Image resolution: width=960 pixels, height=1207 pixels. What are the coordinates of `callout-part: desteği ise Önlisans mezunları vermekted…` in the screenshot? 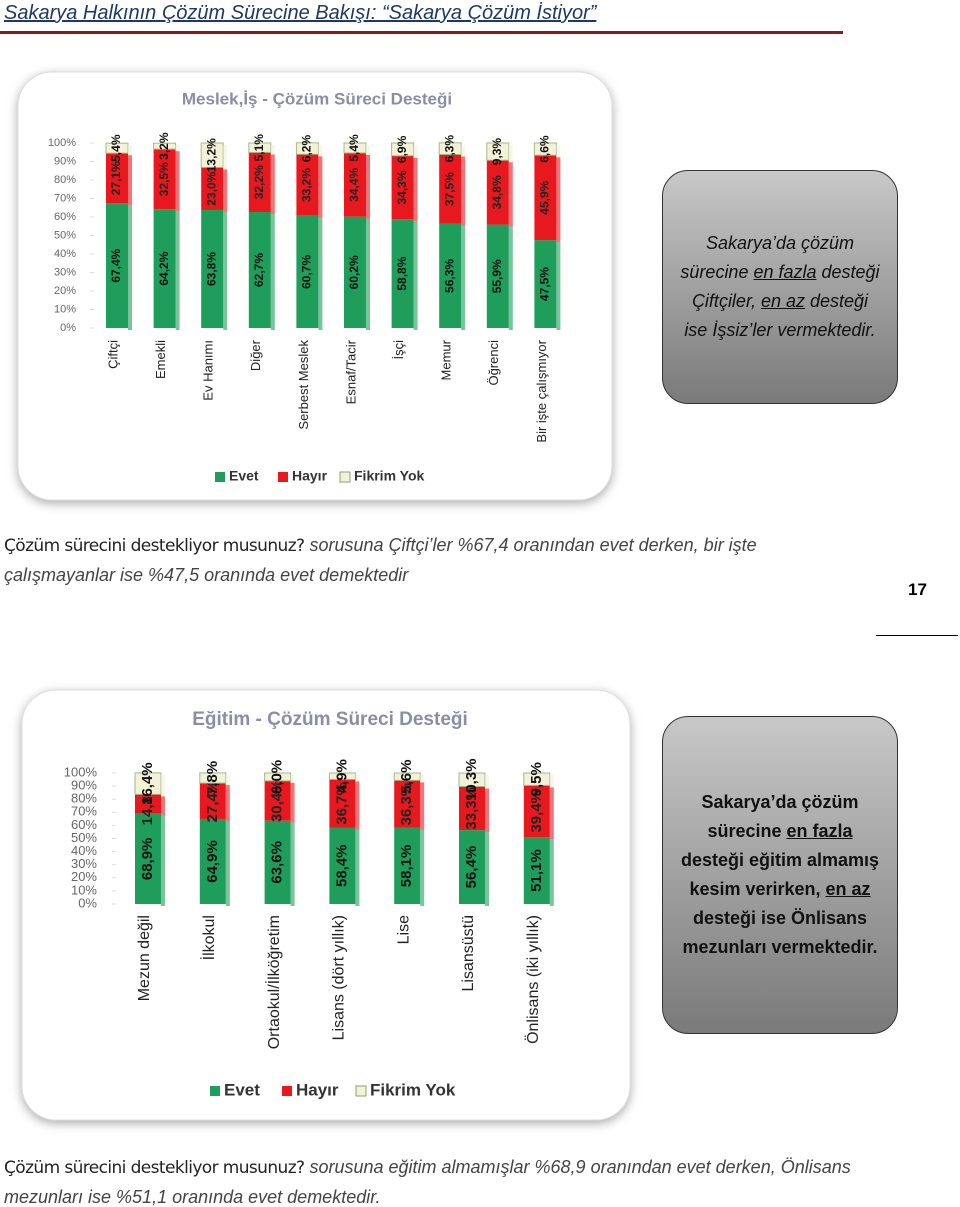 It's located at (780, 932).